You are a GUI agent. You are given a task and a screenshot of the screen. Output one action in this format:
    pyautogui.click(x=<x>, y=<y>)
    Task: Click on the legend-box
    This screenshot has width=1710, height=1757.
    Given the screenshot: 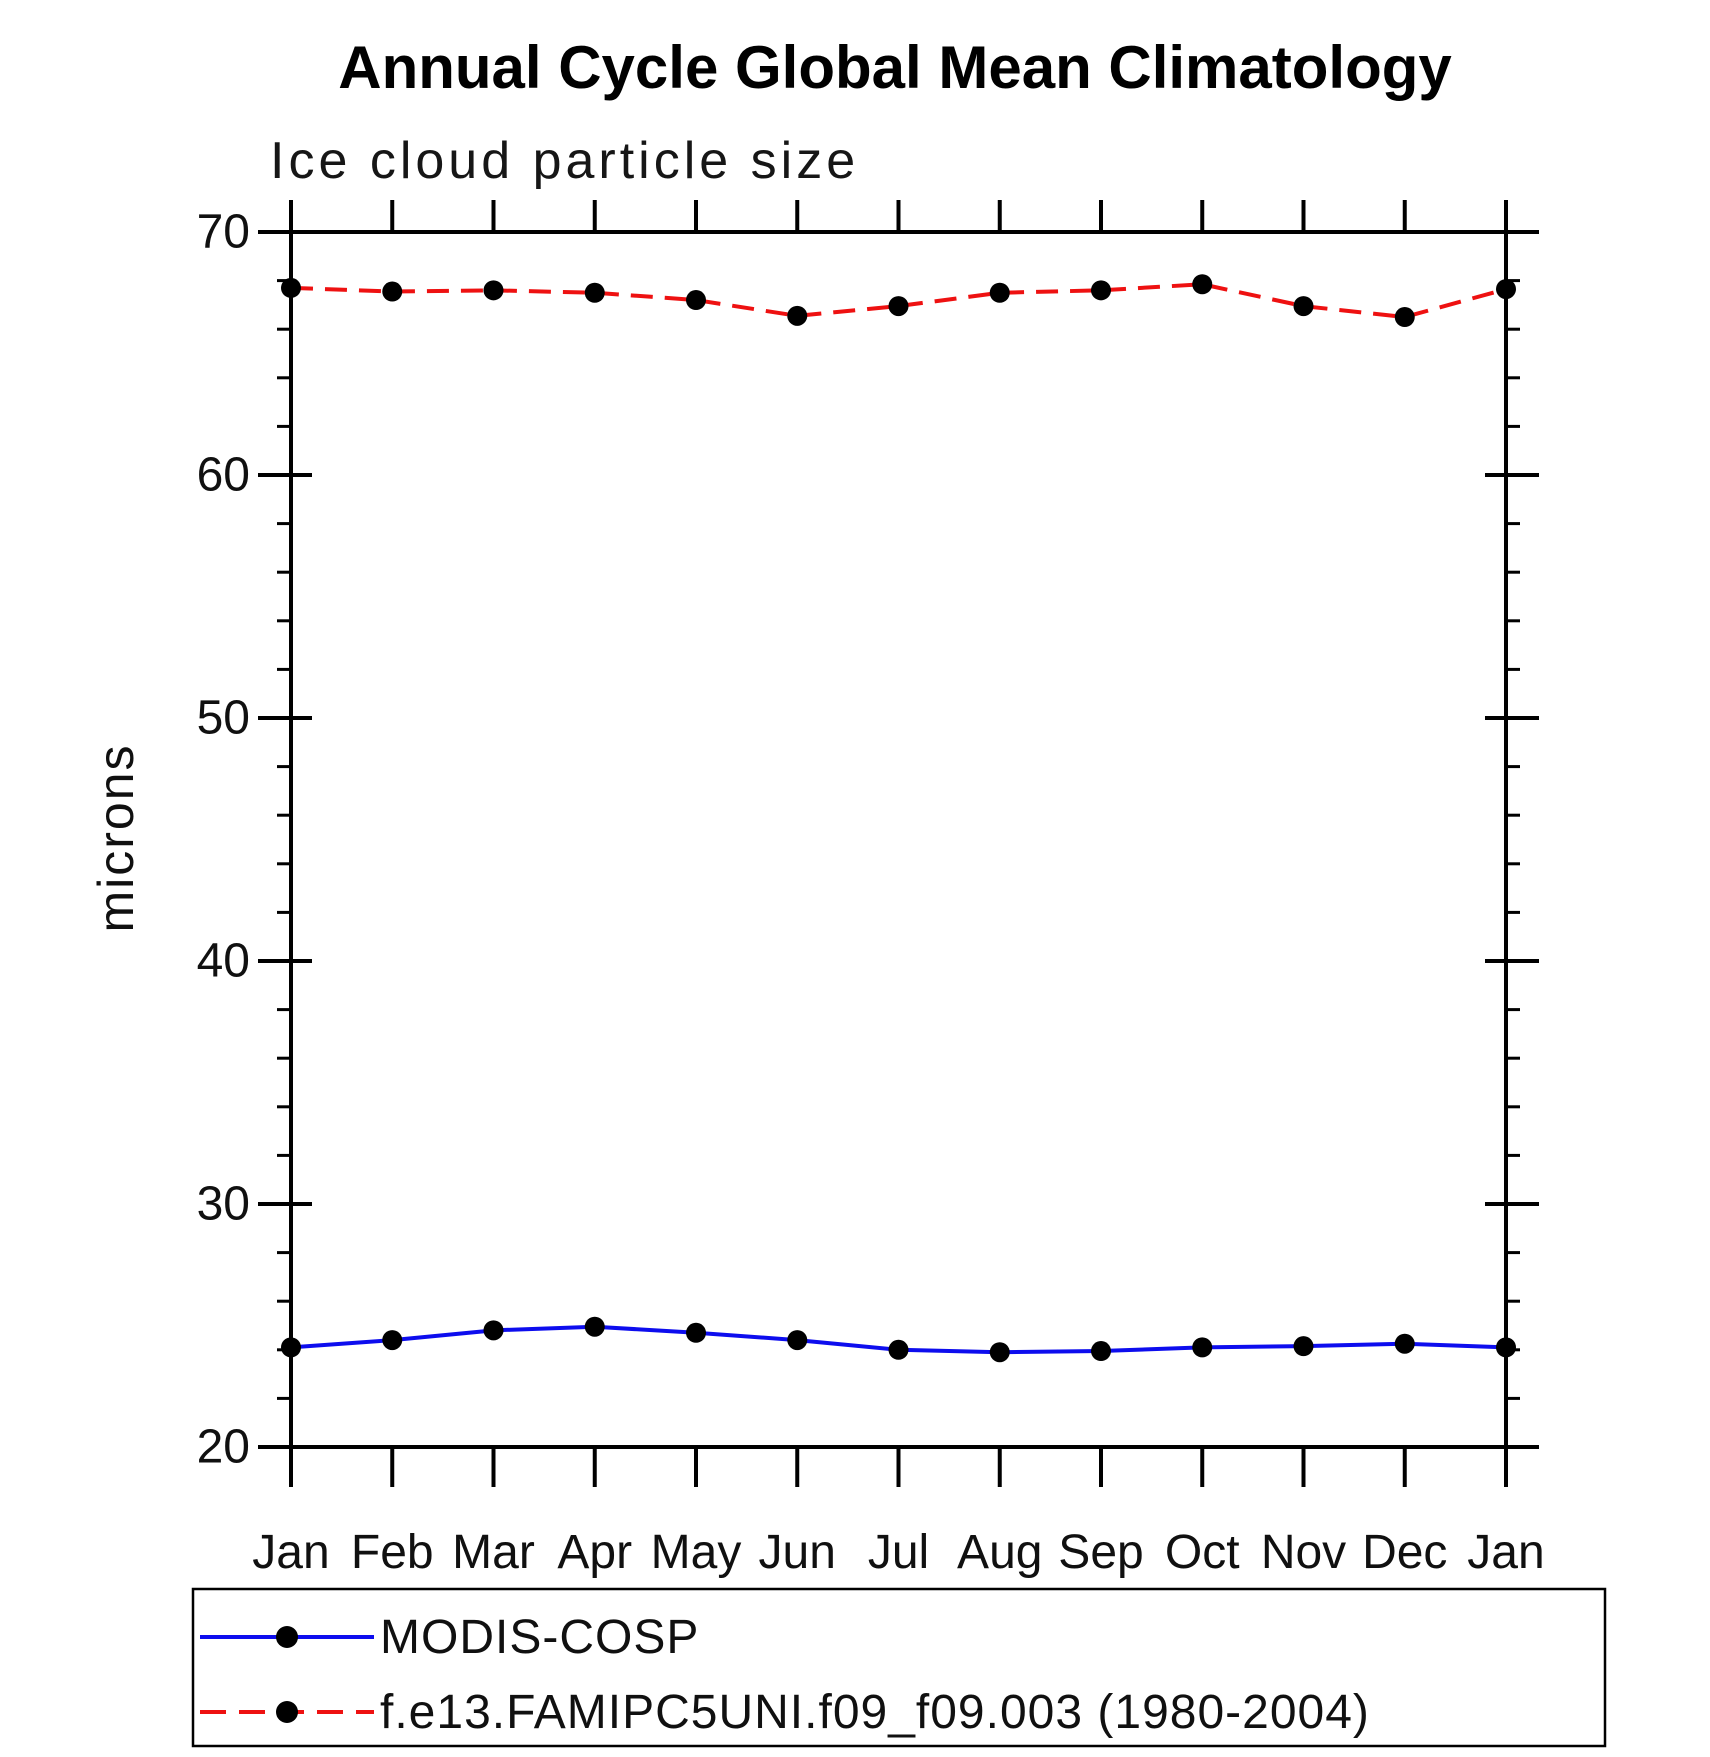 What is the action you would take?
    pyautogui.click(x=899, y=1667)
    